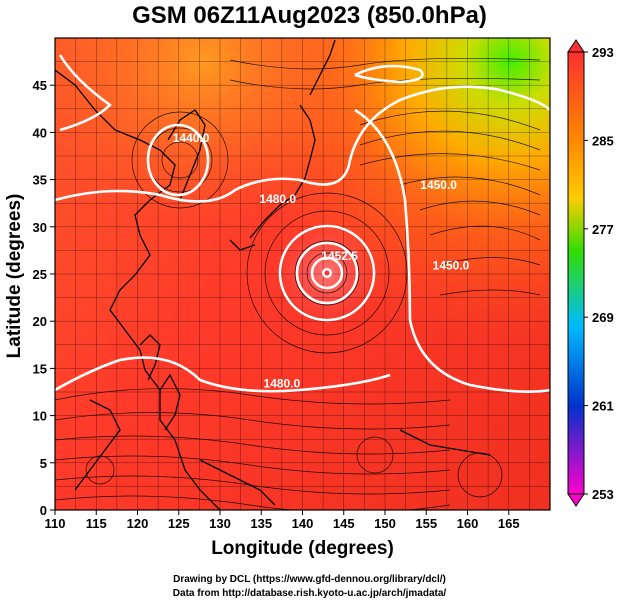 This screenshot has width=619, height=605. Describe the element at coordinates (426, 523) in the screenshot. I see `x-tick-label: 155` at that location.